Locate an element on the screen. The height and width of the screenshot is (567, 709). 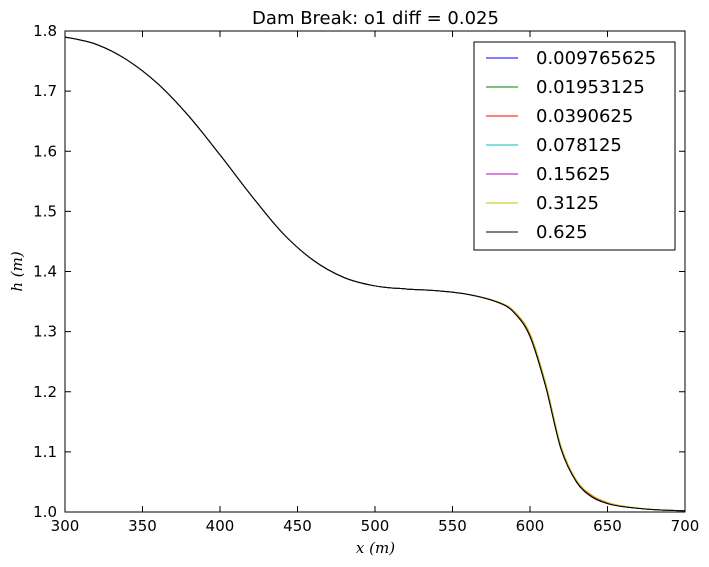
y-tick-label: 1.2 is located at coordinates (45, 392).